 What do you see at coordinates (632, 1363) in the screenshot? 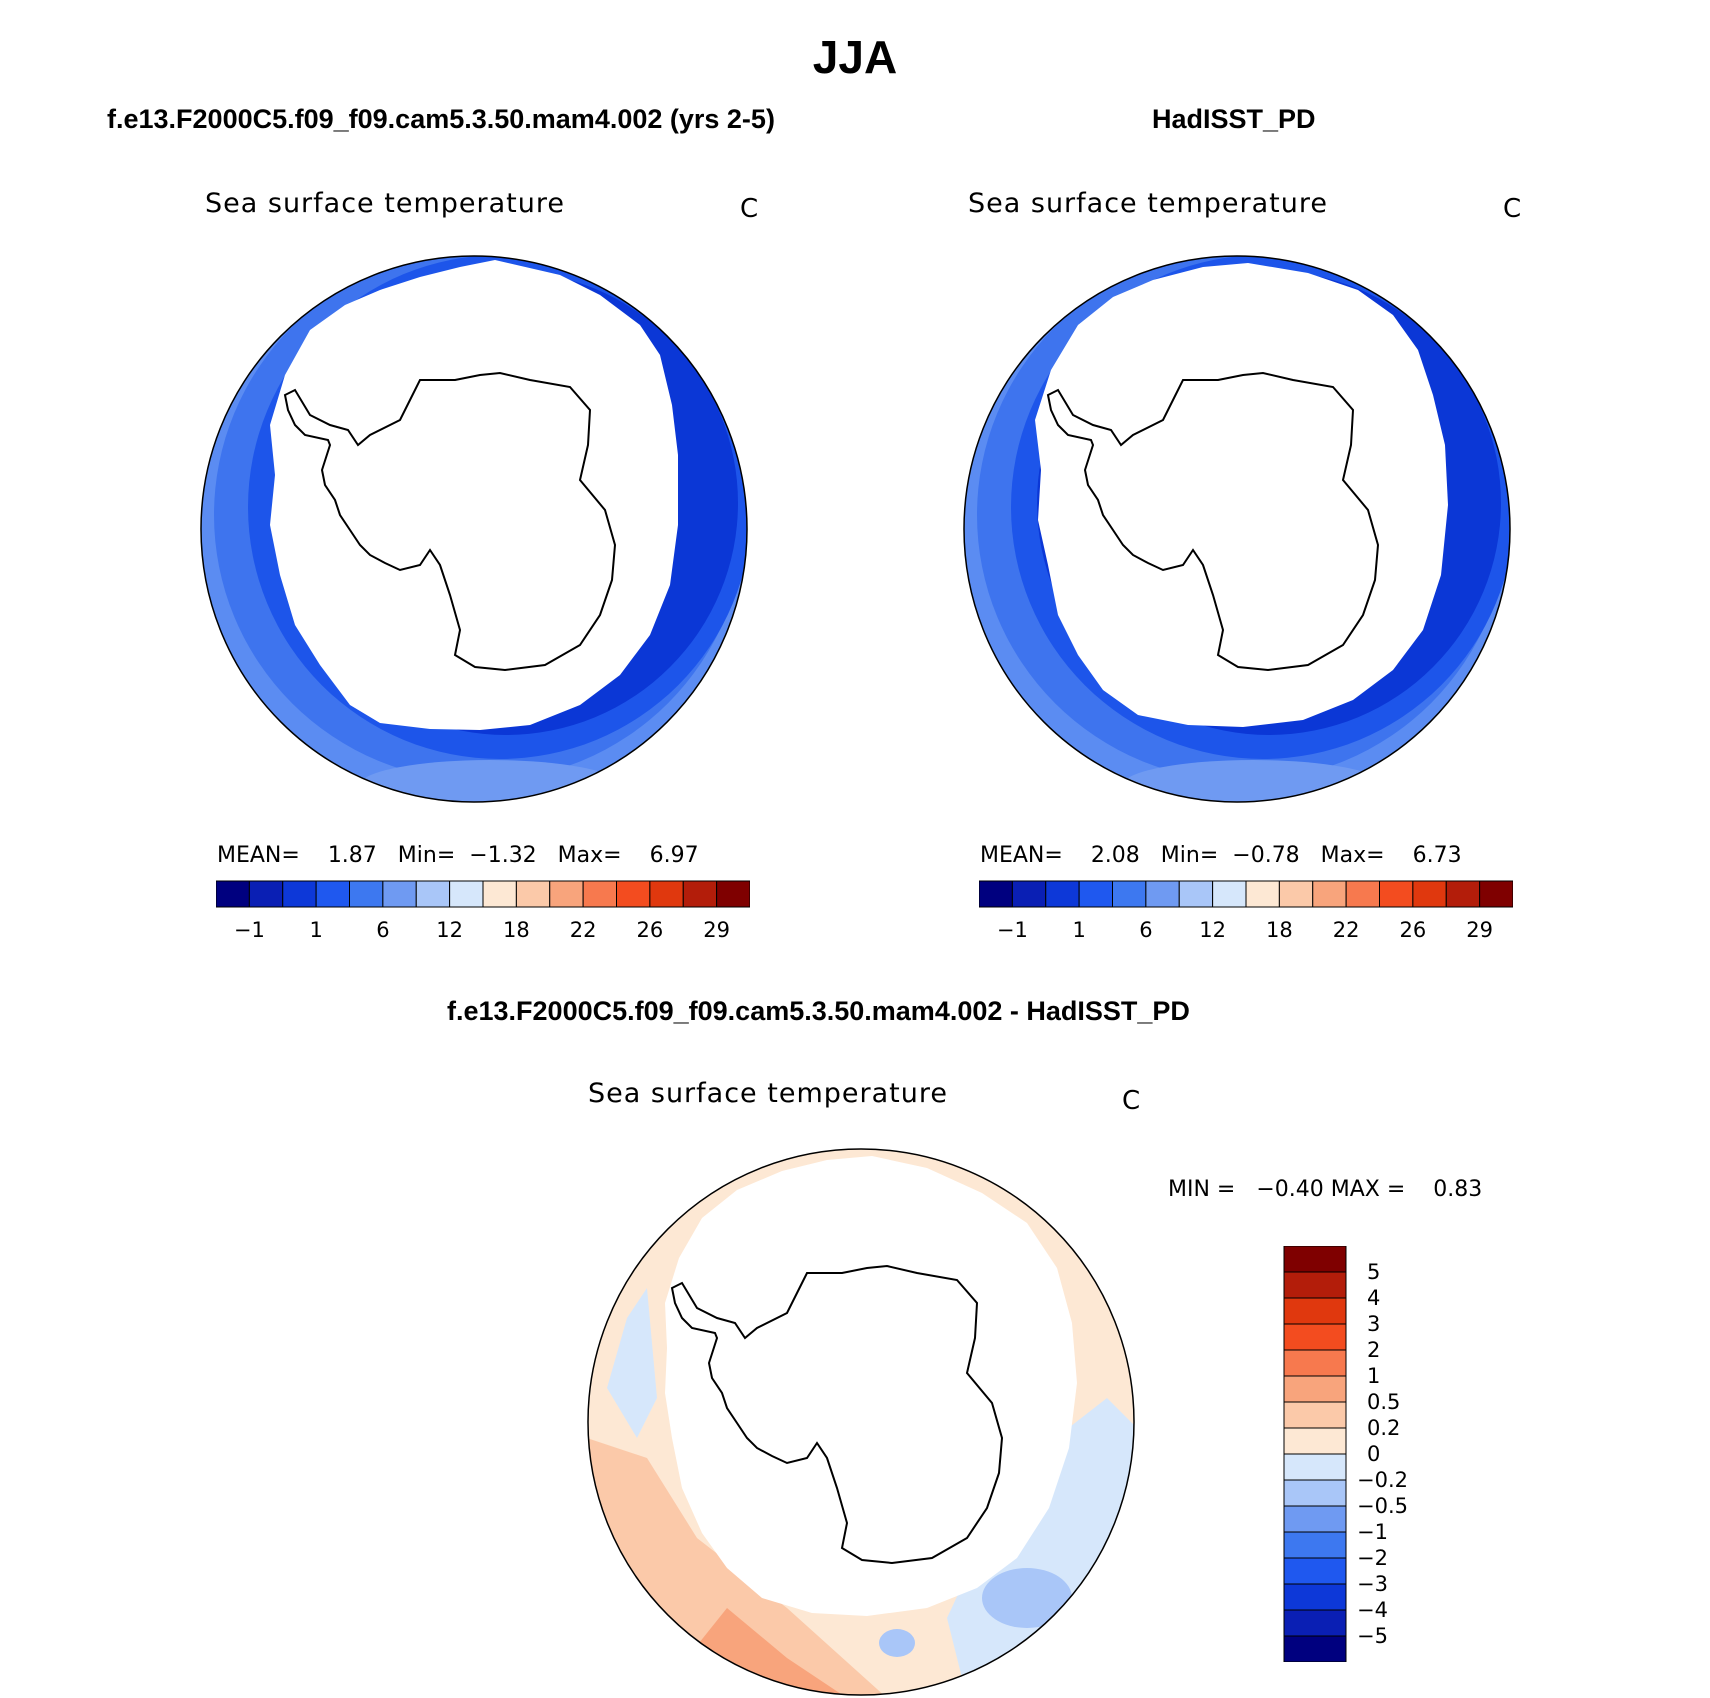
I see `panel3-cool-edge` at bounding box center [632, 1363].